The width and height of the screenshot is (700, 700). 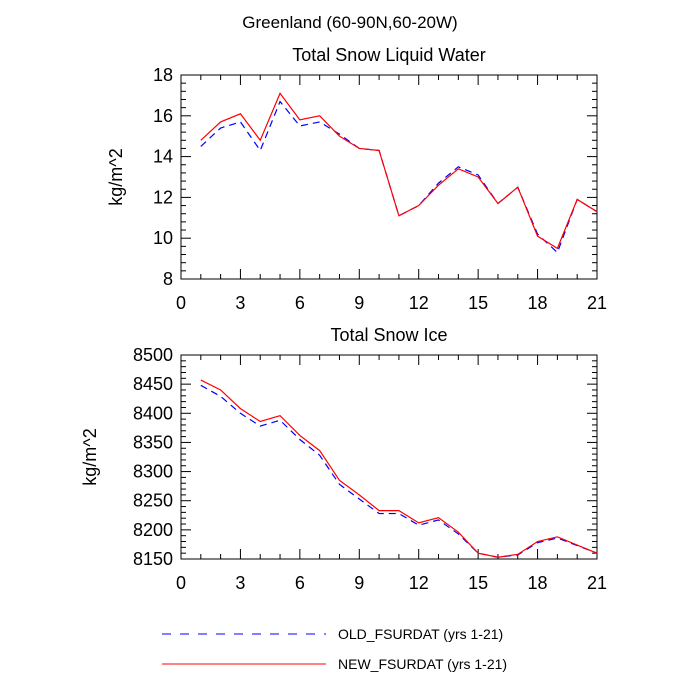 I want to click on chart-title: Total Snow Liquid Water, so click(x=388, y=55).